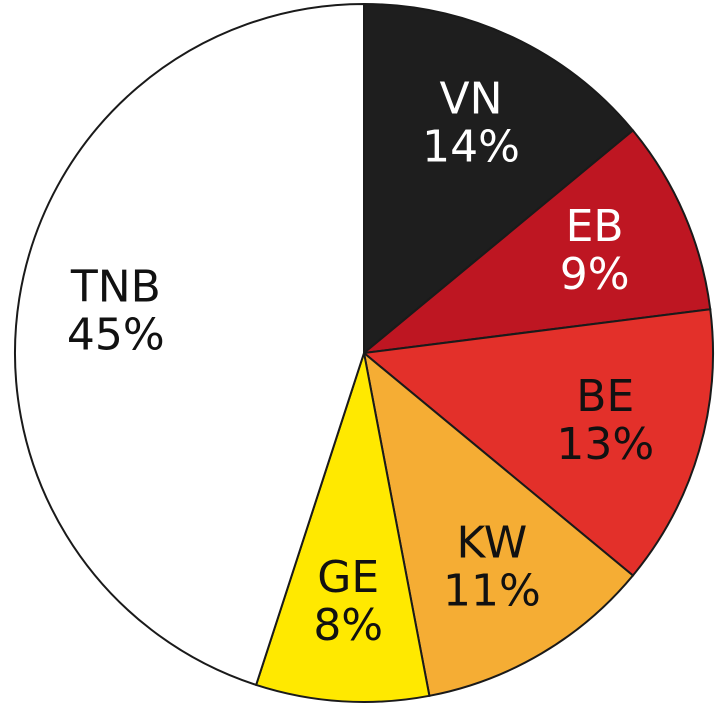 This screenshot has height=719, width=728. What do you see at coordinates (116, 335) in the screenshot?
I see `slice-value-label: 45%` at bounding box center [116, 335].